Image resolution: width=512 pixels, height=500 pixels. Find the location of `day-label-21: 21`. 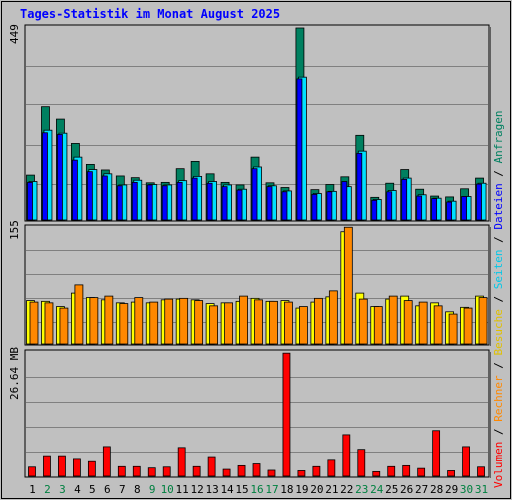

day-label-21: 21 is located at coordinates (331, 489).